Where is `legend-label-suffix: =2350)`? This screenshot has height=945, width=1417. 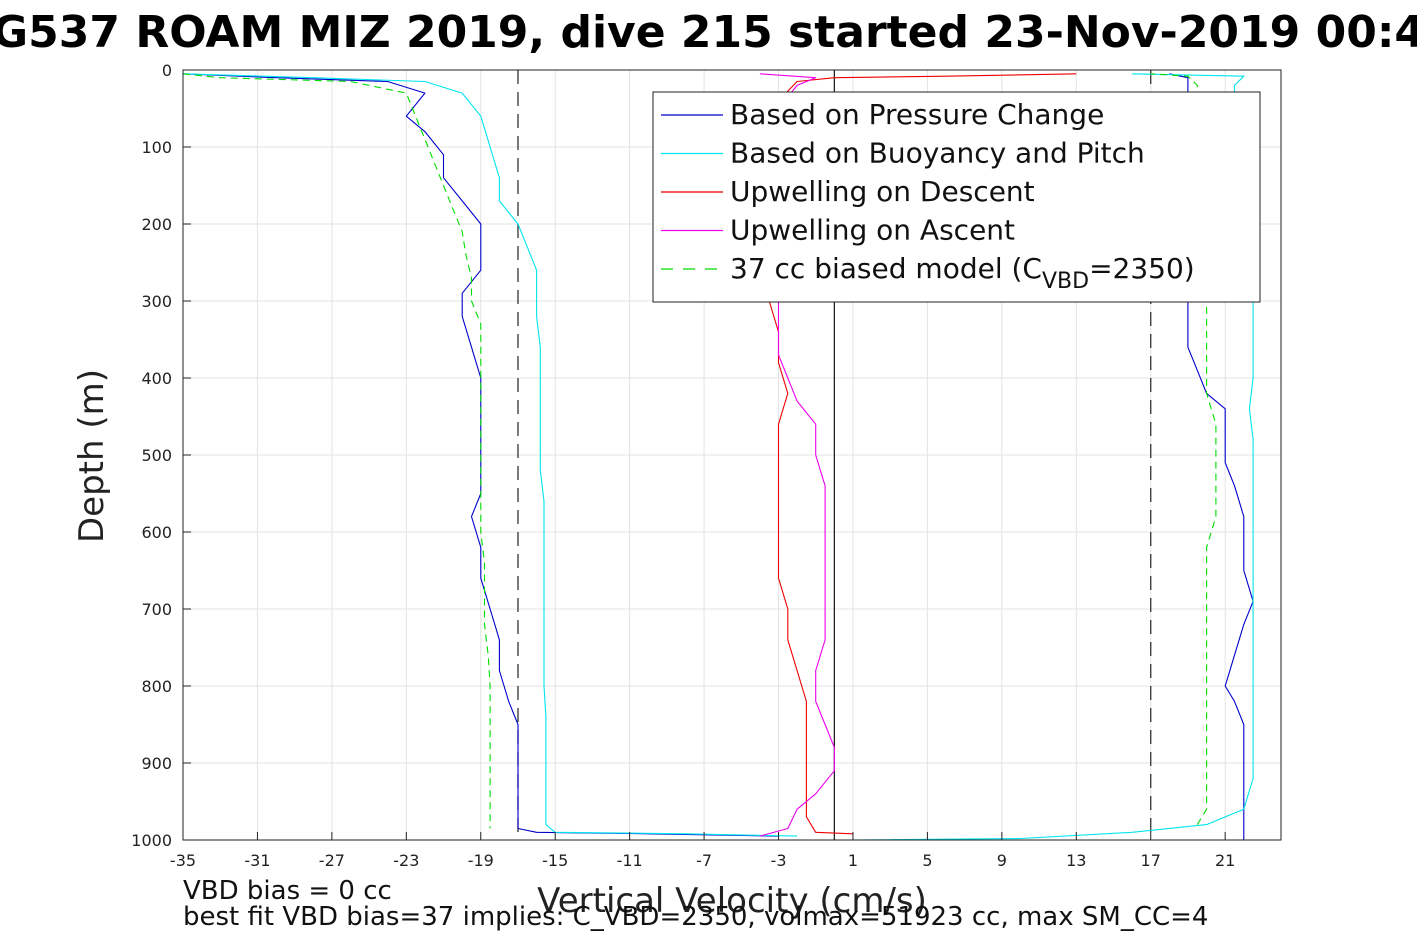 legend-label-suffix: =2350) is located at coordinates (1142, 268).